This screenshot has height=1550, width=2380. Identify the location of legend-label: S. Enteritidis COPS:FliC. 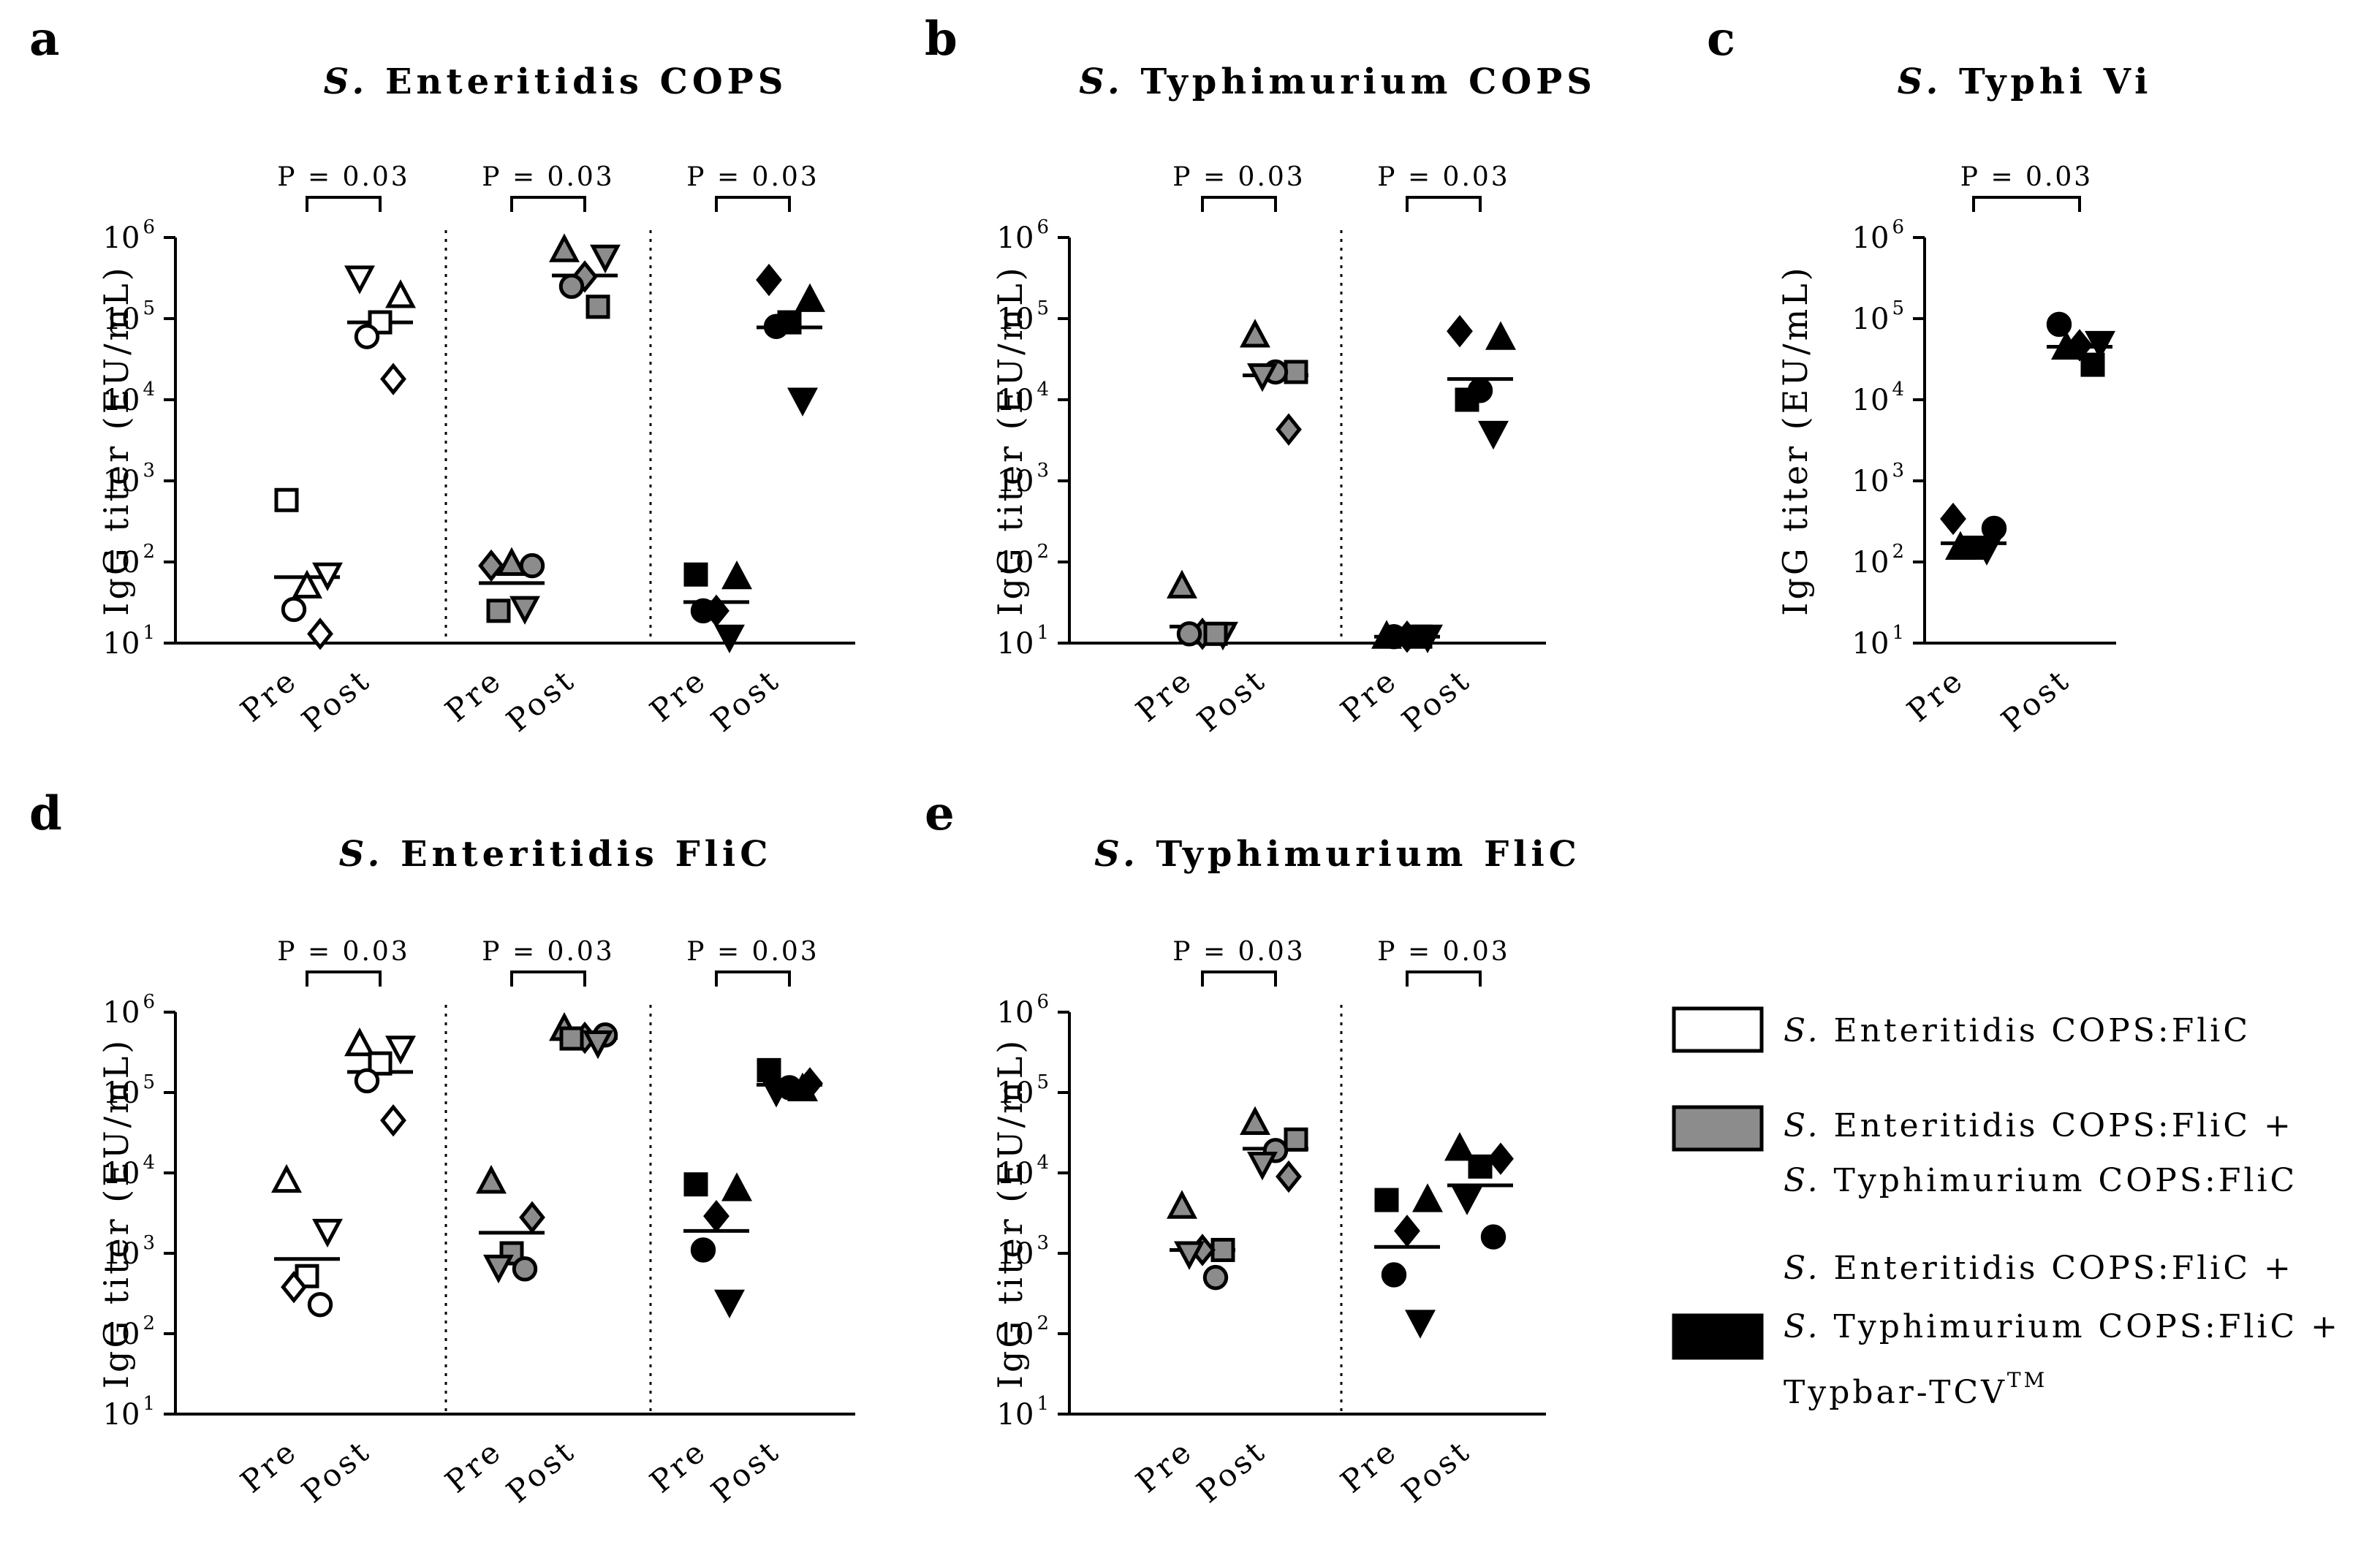
(2017, 1030).